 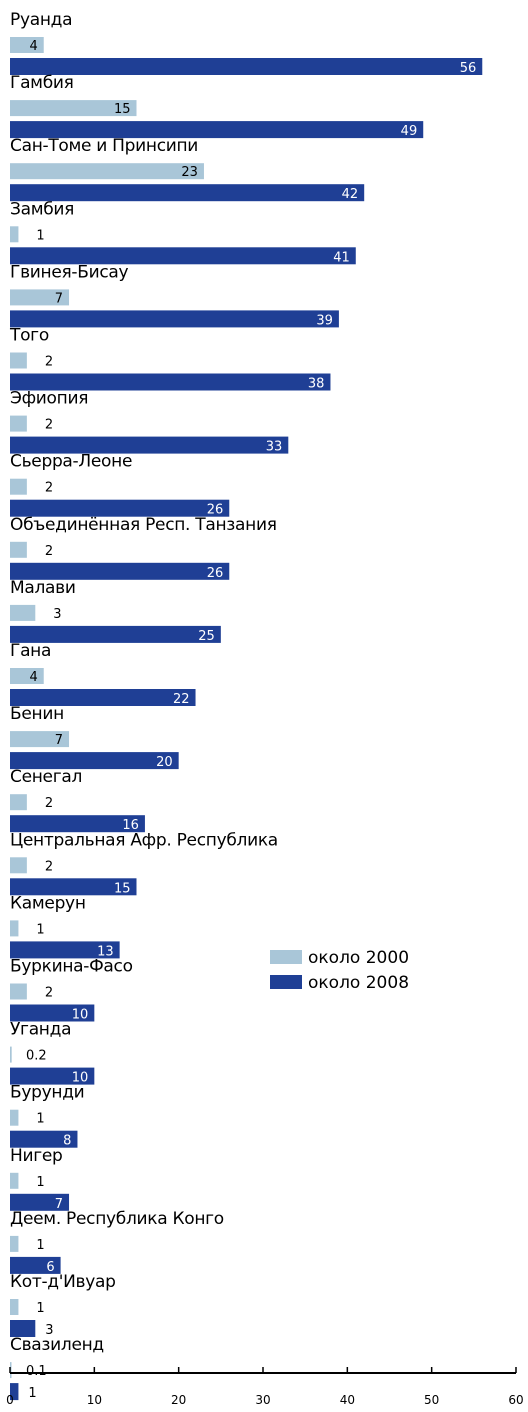 What do you see at coordinates (30, 651) in the screenshot?
I see `country-label: Гана` at bounding box center [30, 651].